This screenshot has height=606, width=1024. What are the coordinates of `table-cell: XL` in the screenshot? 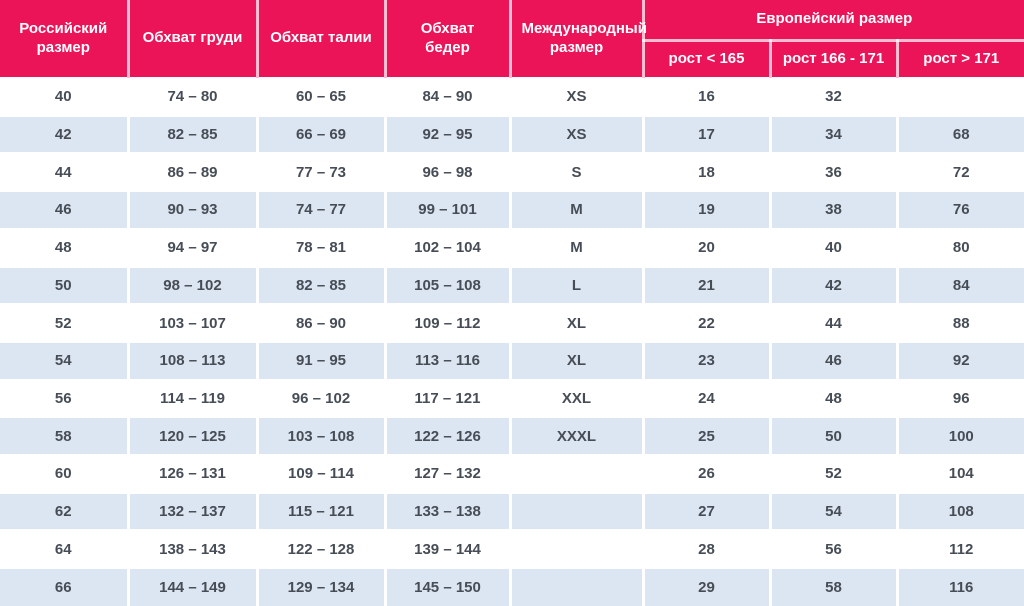 It's located at (575, 360).